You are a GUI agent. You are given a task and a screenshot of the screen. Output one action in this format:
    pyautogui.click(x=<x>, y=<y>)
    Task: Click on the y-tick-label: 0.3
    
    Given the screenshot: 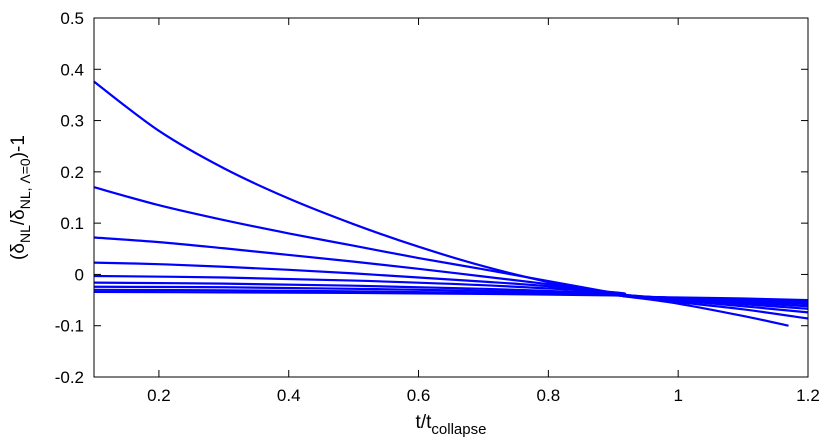 What is the action you would take?
    pyautogui.click(x=72, y=121)
    